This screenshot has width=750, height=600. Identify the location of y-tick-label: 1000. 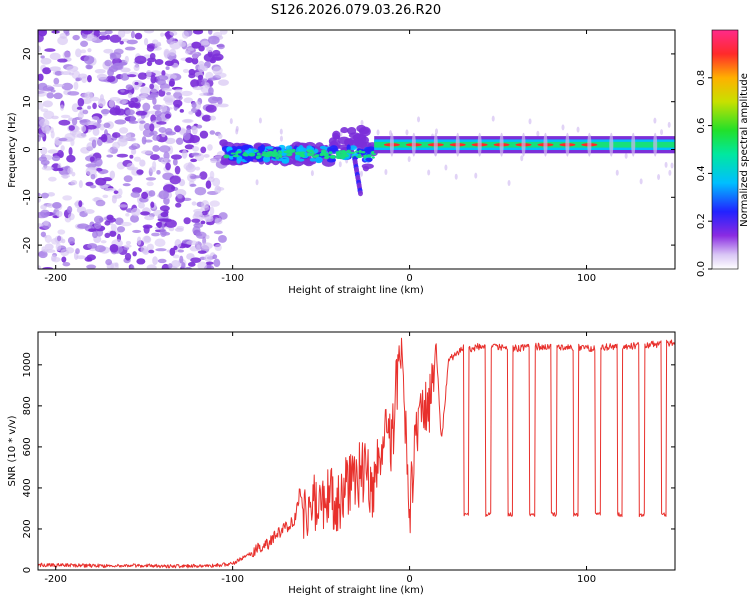
(27, 364).